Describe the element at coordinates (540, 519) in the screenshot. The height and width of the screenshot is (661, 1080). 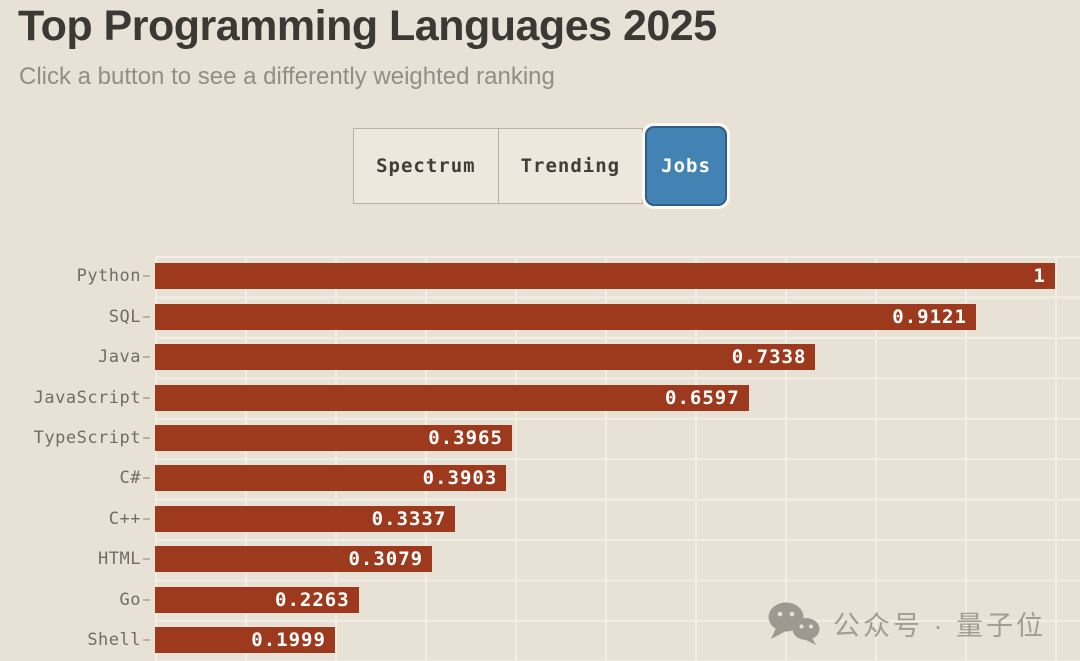
I see `bar-row: C++ 0.3337` at that location.